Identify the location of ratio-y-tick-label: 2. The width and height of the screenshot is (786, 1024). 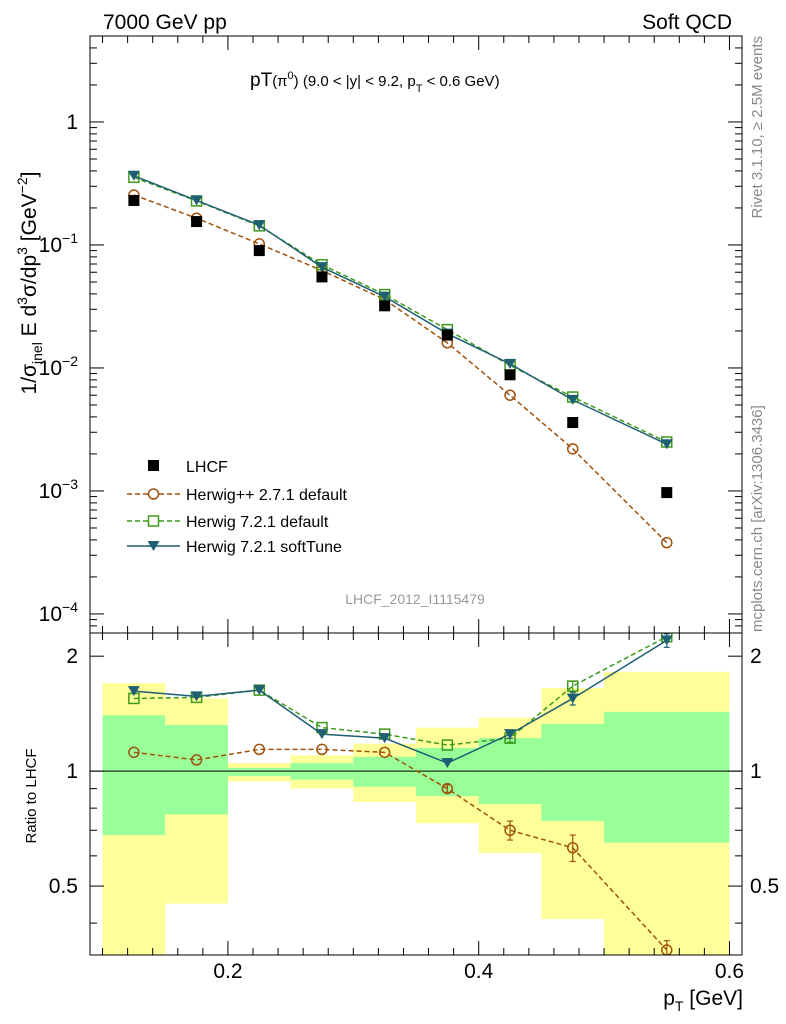
(72, 656).